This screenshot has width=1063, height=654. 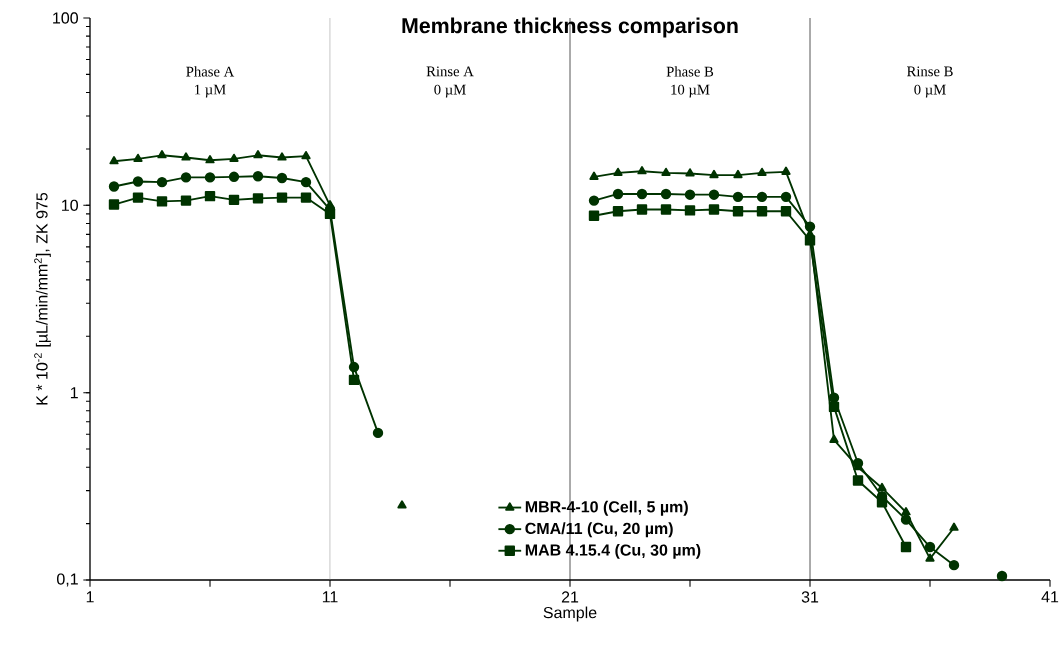 What do you see at coordinates (1050, 597) in the screenshot?
I see `x-tick-label: 41` at bounding box center [1050, 597].